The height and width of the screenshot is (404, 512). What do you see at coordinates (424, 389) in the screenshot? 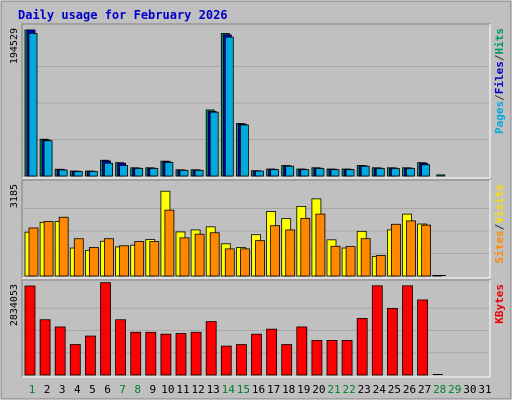
I see `x-tick-label: 27` at bounding box center [424, 389].